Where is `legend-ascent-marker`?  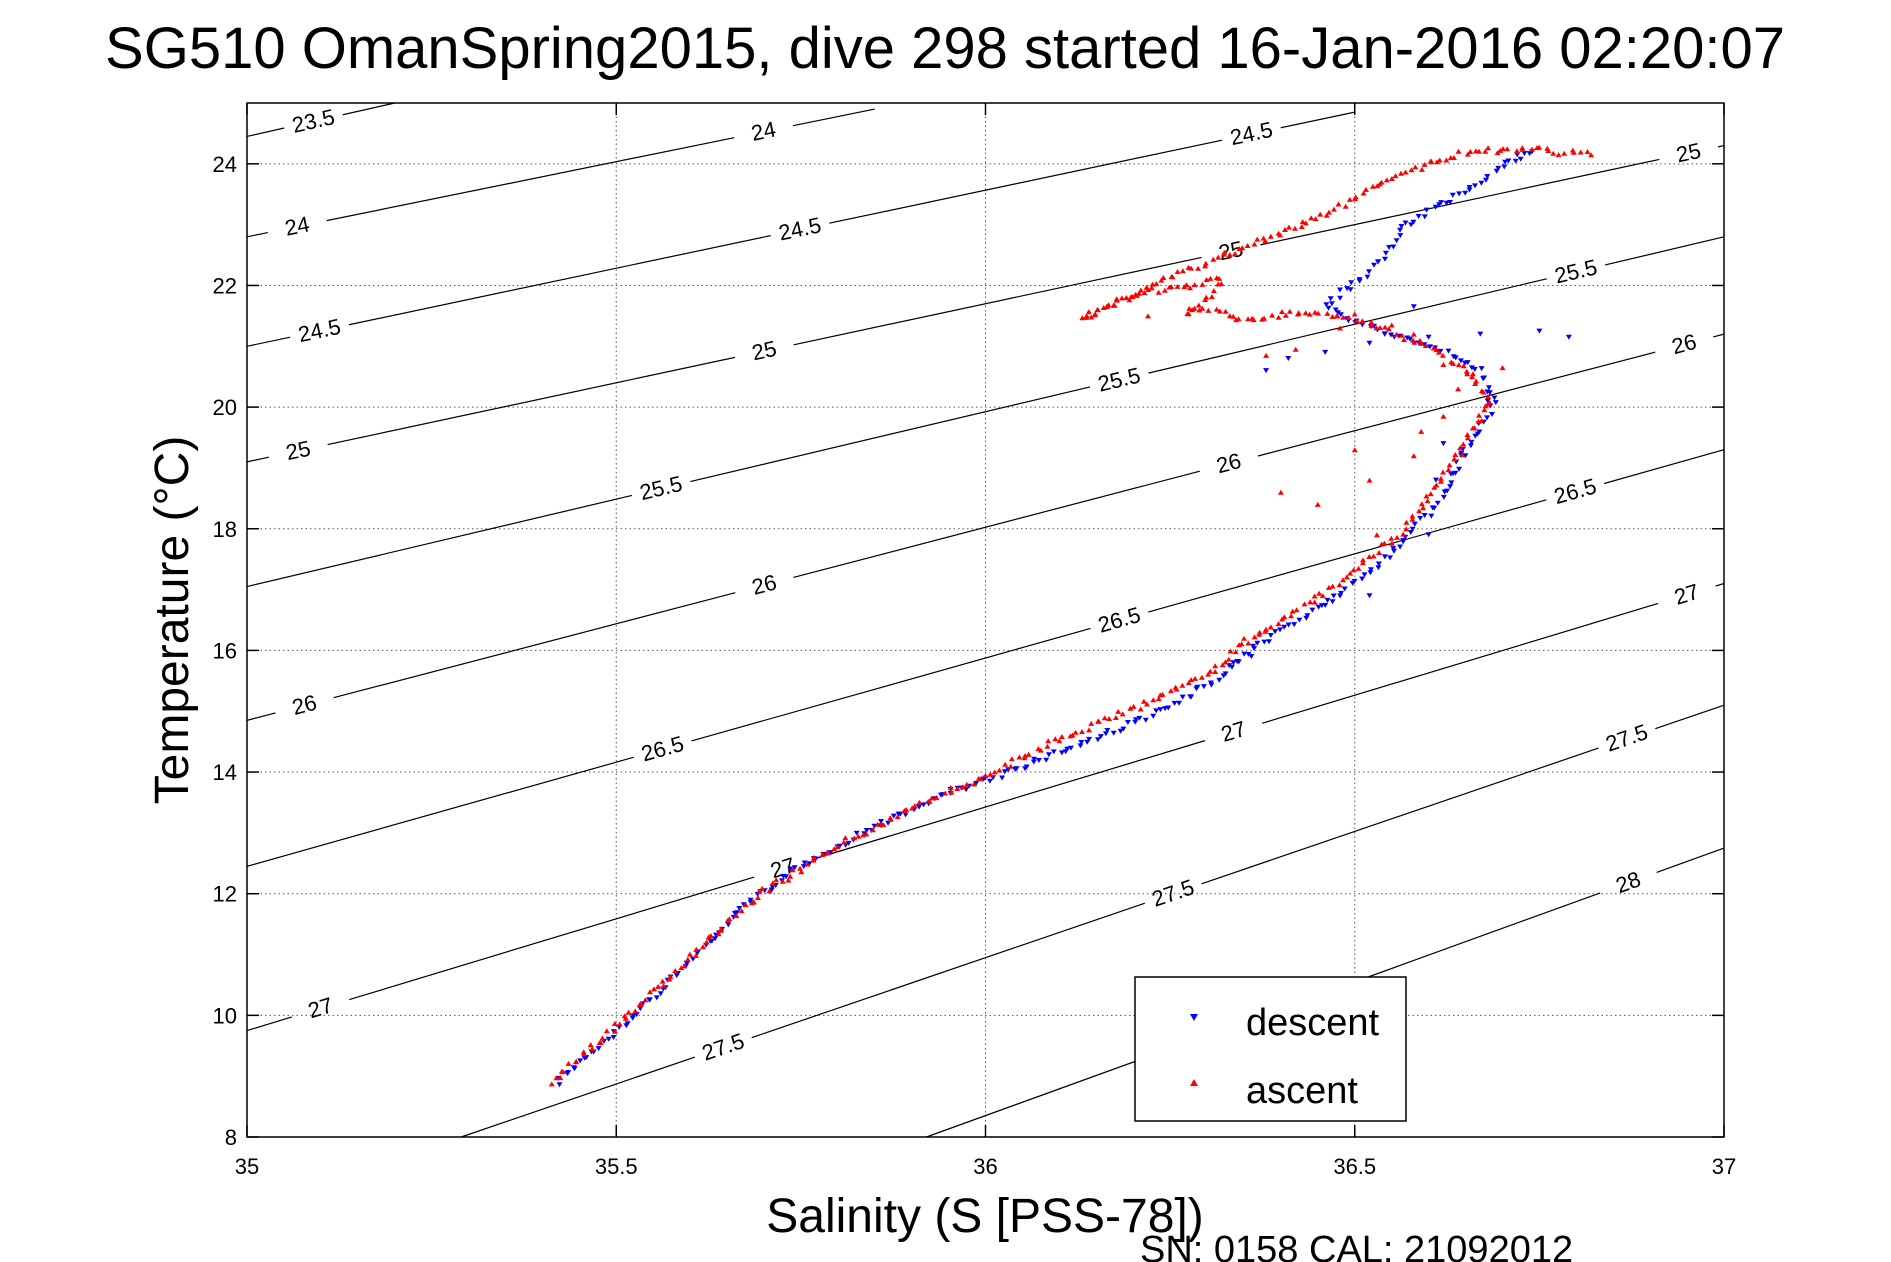 legend-ascent-marker is located at coordinates (1194, 1082).